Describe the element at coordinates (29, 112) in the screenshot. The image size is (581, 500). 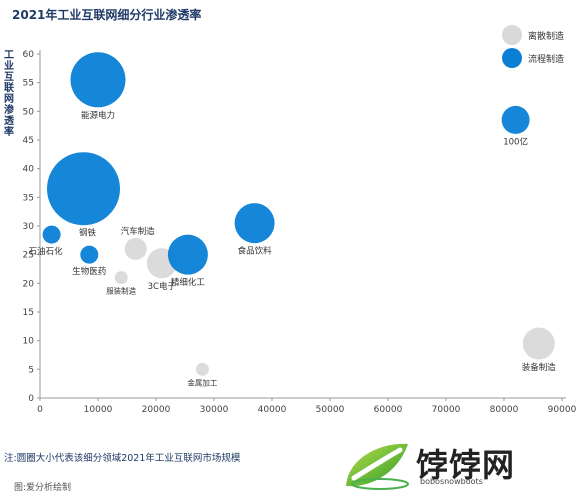
I see `y-tick-label: 50` at that location.